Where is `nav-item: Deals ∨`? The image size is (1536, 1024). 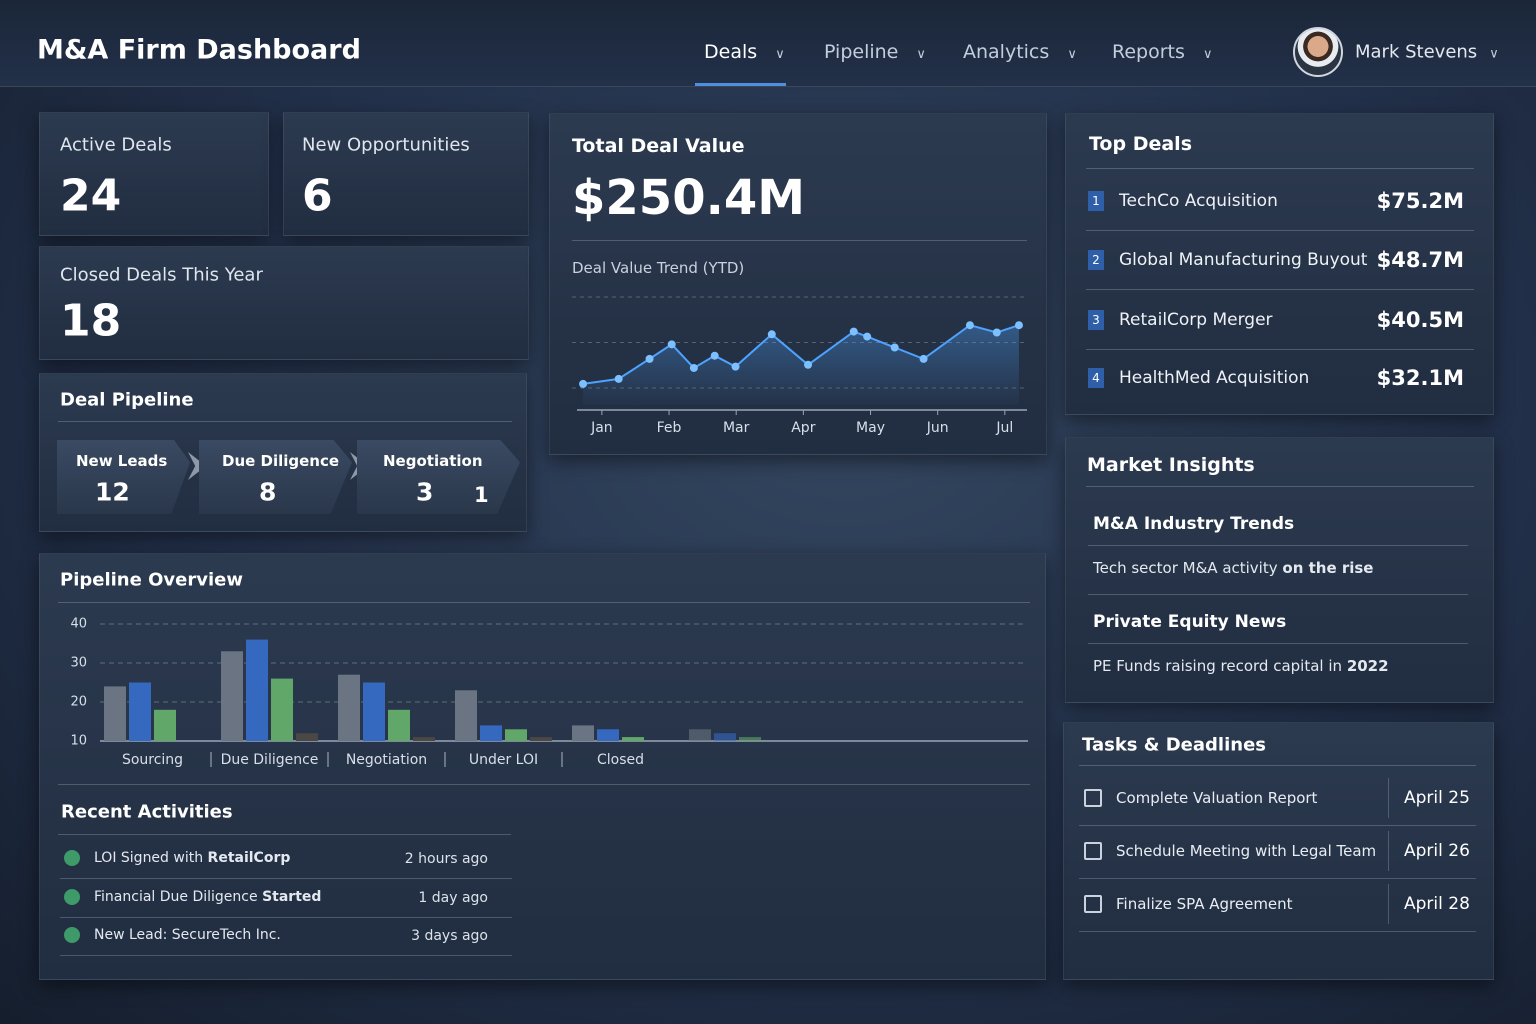
nav-item: Deals ∨ is located at coordinates (744, 52).